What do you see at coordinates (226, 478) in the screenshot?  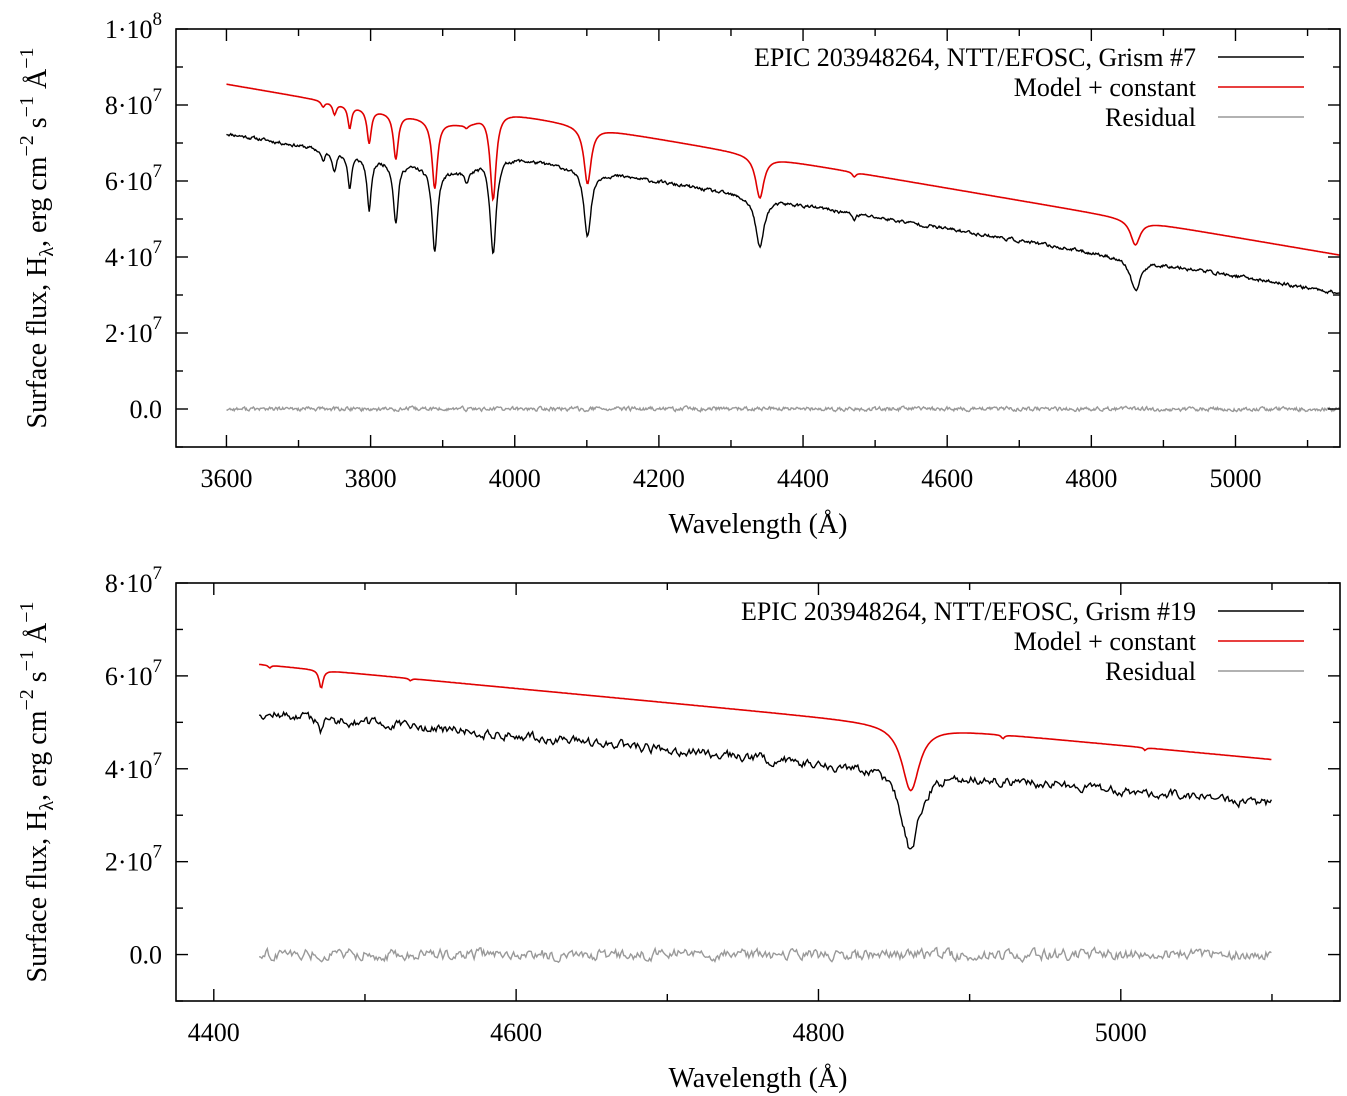 I see `x-tick-label: 3600` at bounding box center [226, 478].